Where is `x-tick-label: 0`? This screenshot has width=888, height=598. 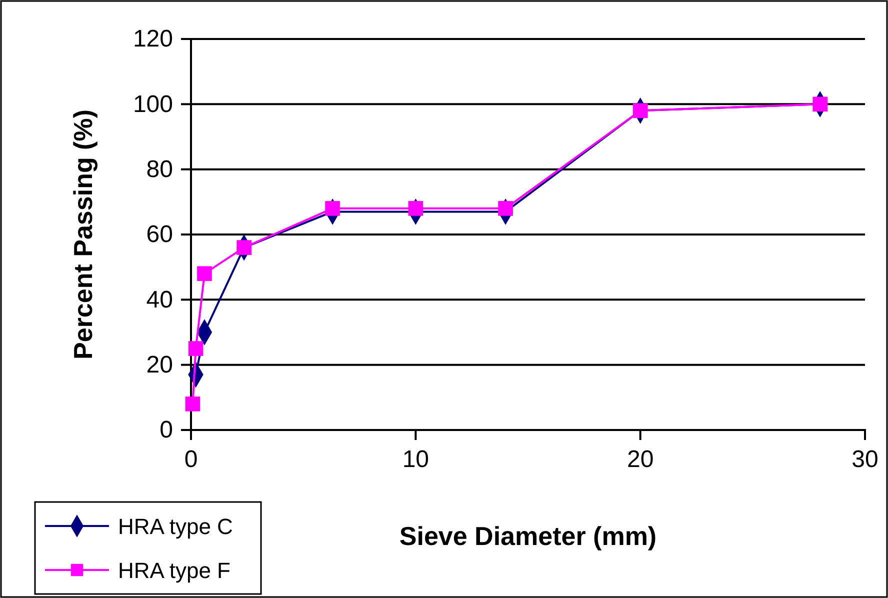
x-tick-label: 0 is located at coordinates (191, 460).